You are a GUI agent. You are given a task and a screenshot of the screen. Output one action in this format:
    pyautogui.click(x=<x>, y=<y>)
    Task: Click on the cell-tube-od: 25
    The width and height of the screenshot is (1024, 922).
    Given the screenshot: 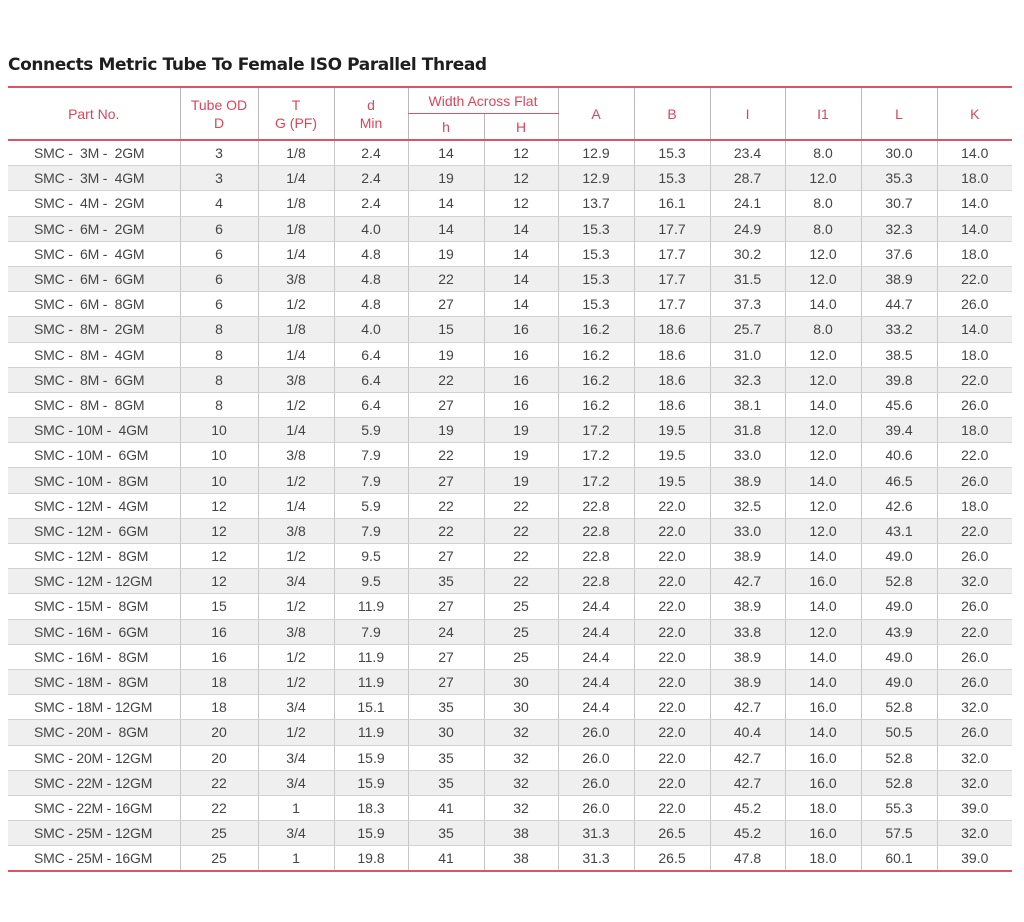 What is the action you would take?
    pyautogui.click(x=218, y=859)
    